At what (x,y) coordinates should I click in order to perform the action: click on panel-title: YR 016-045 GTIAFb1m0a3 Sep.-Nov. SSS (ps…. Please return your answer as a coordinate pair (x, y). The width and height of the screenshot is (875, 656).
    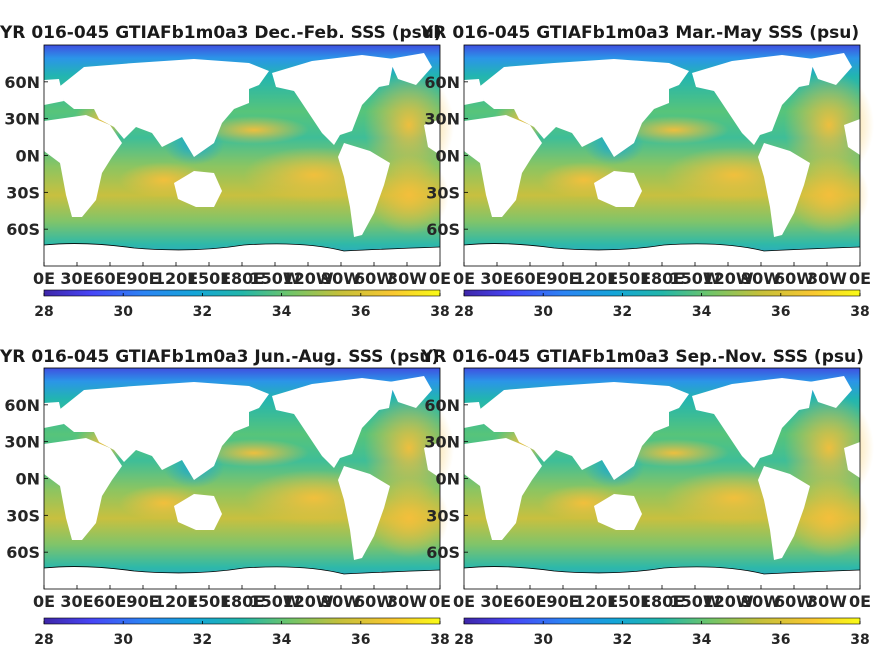
    Looking at the image, I should click on (642, 357).